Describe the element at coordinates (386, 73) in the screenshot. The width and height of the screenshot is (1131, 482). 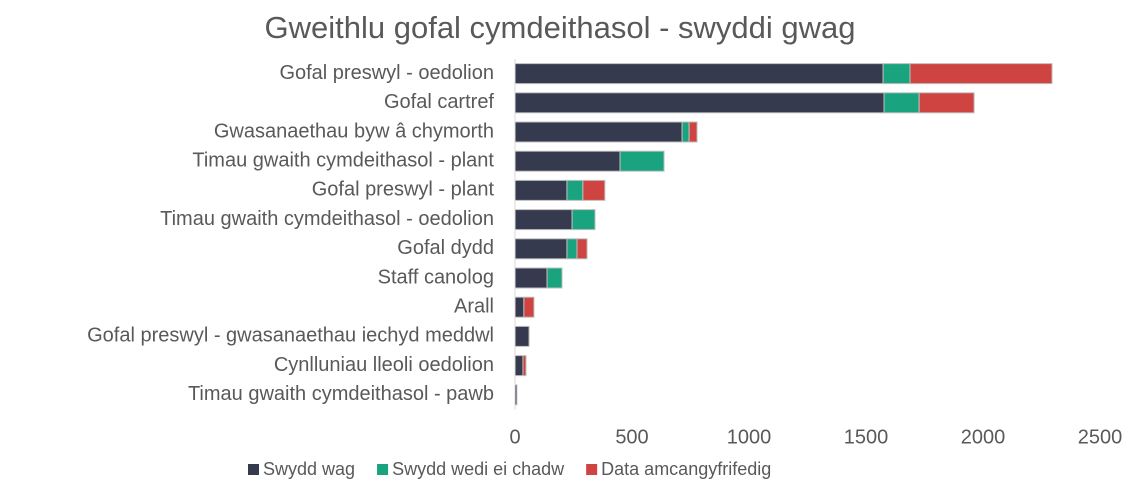
I see `y-tick-label: Gofal preswyl - oedolion` at that location.